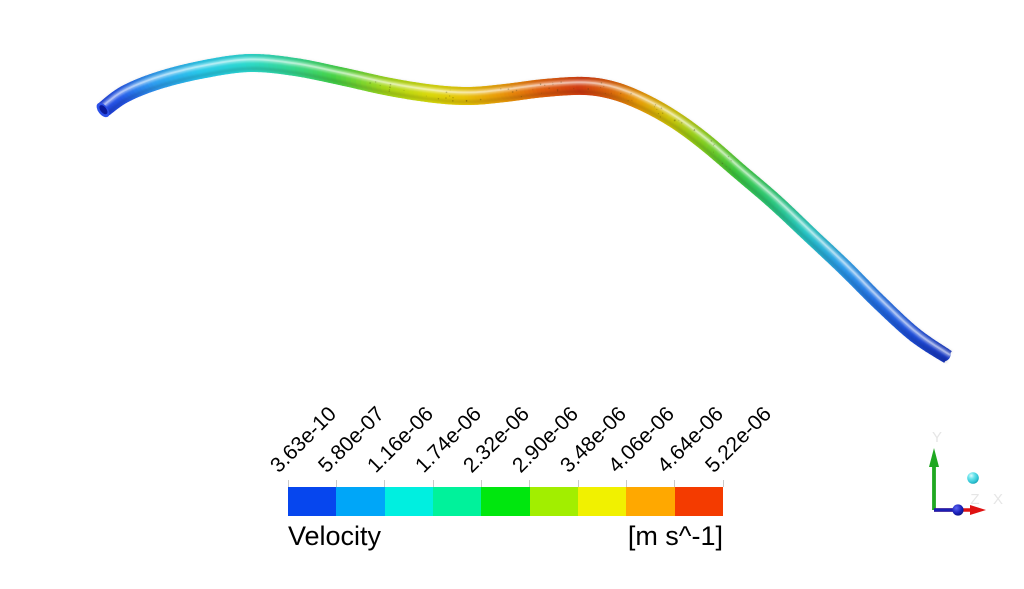  Describe the element at coordinates (966, 472) in the screenshot. I see `axis-triad: Y Z X` at that location.